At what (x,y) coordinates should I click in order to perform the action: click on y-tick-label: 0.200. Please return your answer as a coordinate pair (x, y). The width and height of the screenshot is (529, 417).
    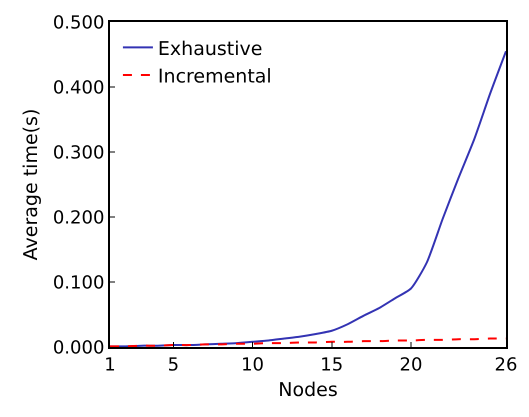
    Looking at the image, I should click on (78, 217).